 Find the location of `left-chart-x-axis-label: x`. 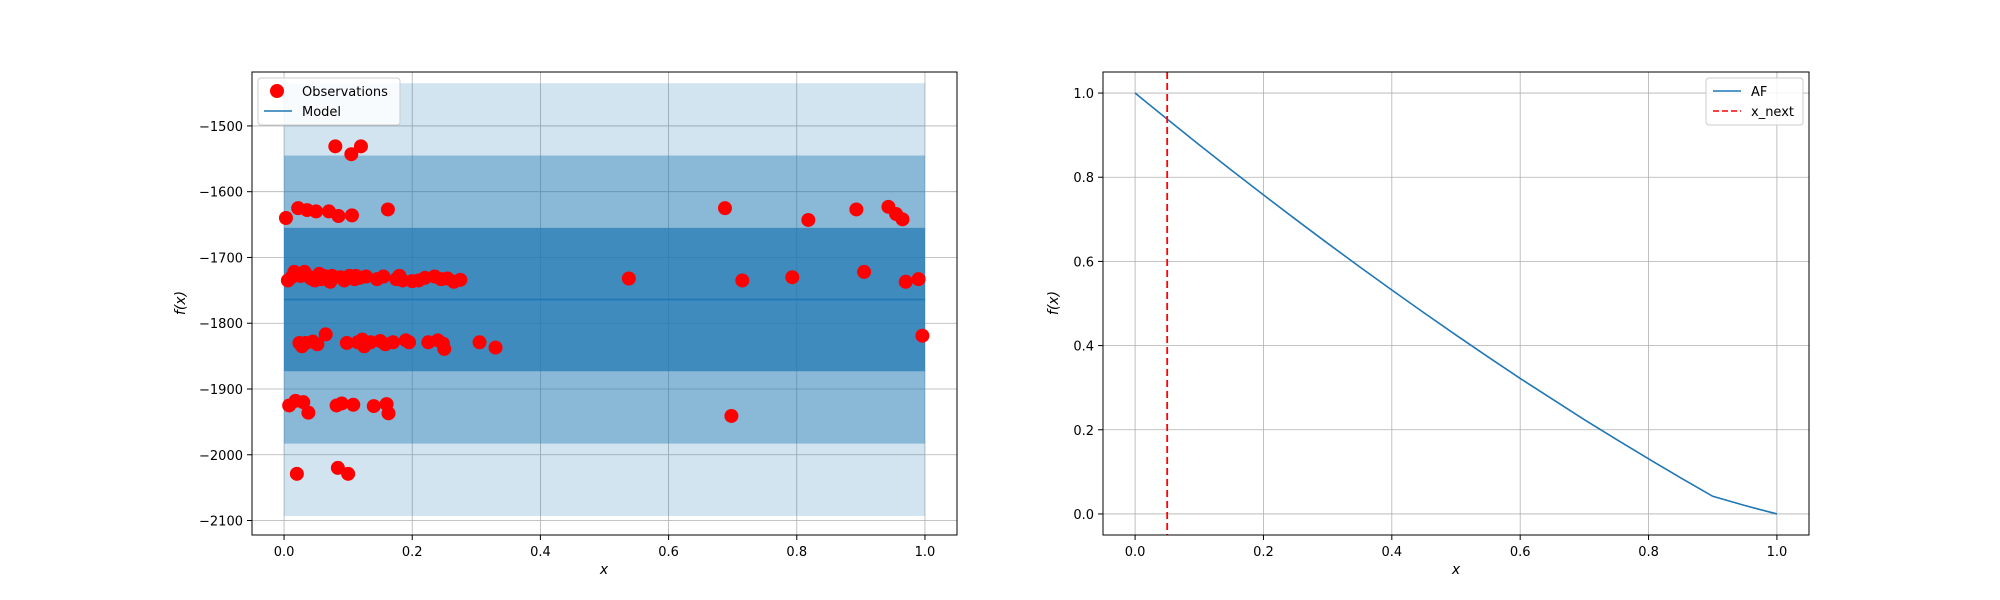

left-chart-x-axis-label: x is located at coordinates (604, 570).